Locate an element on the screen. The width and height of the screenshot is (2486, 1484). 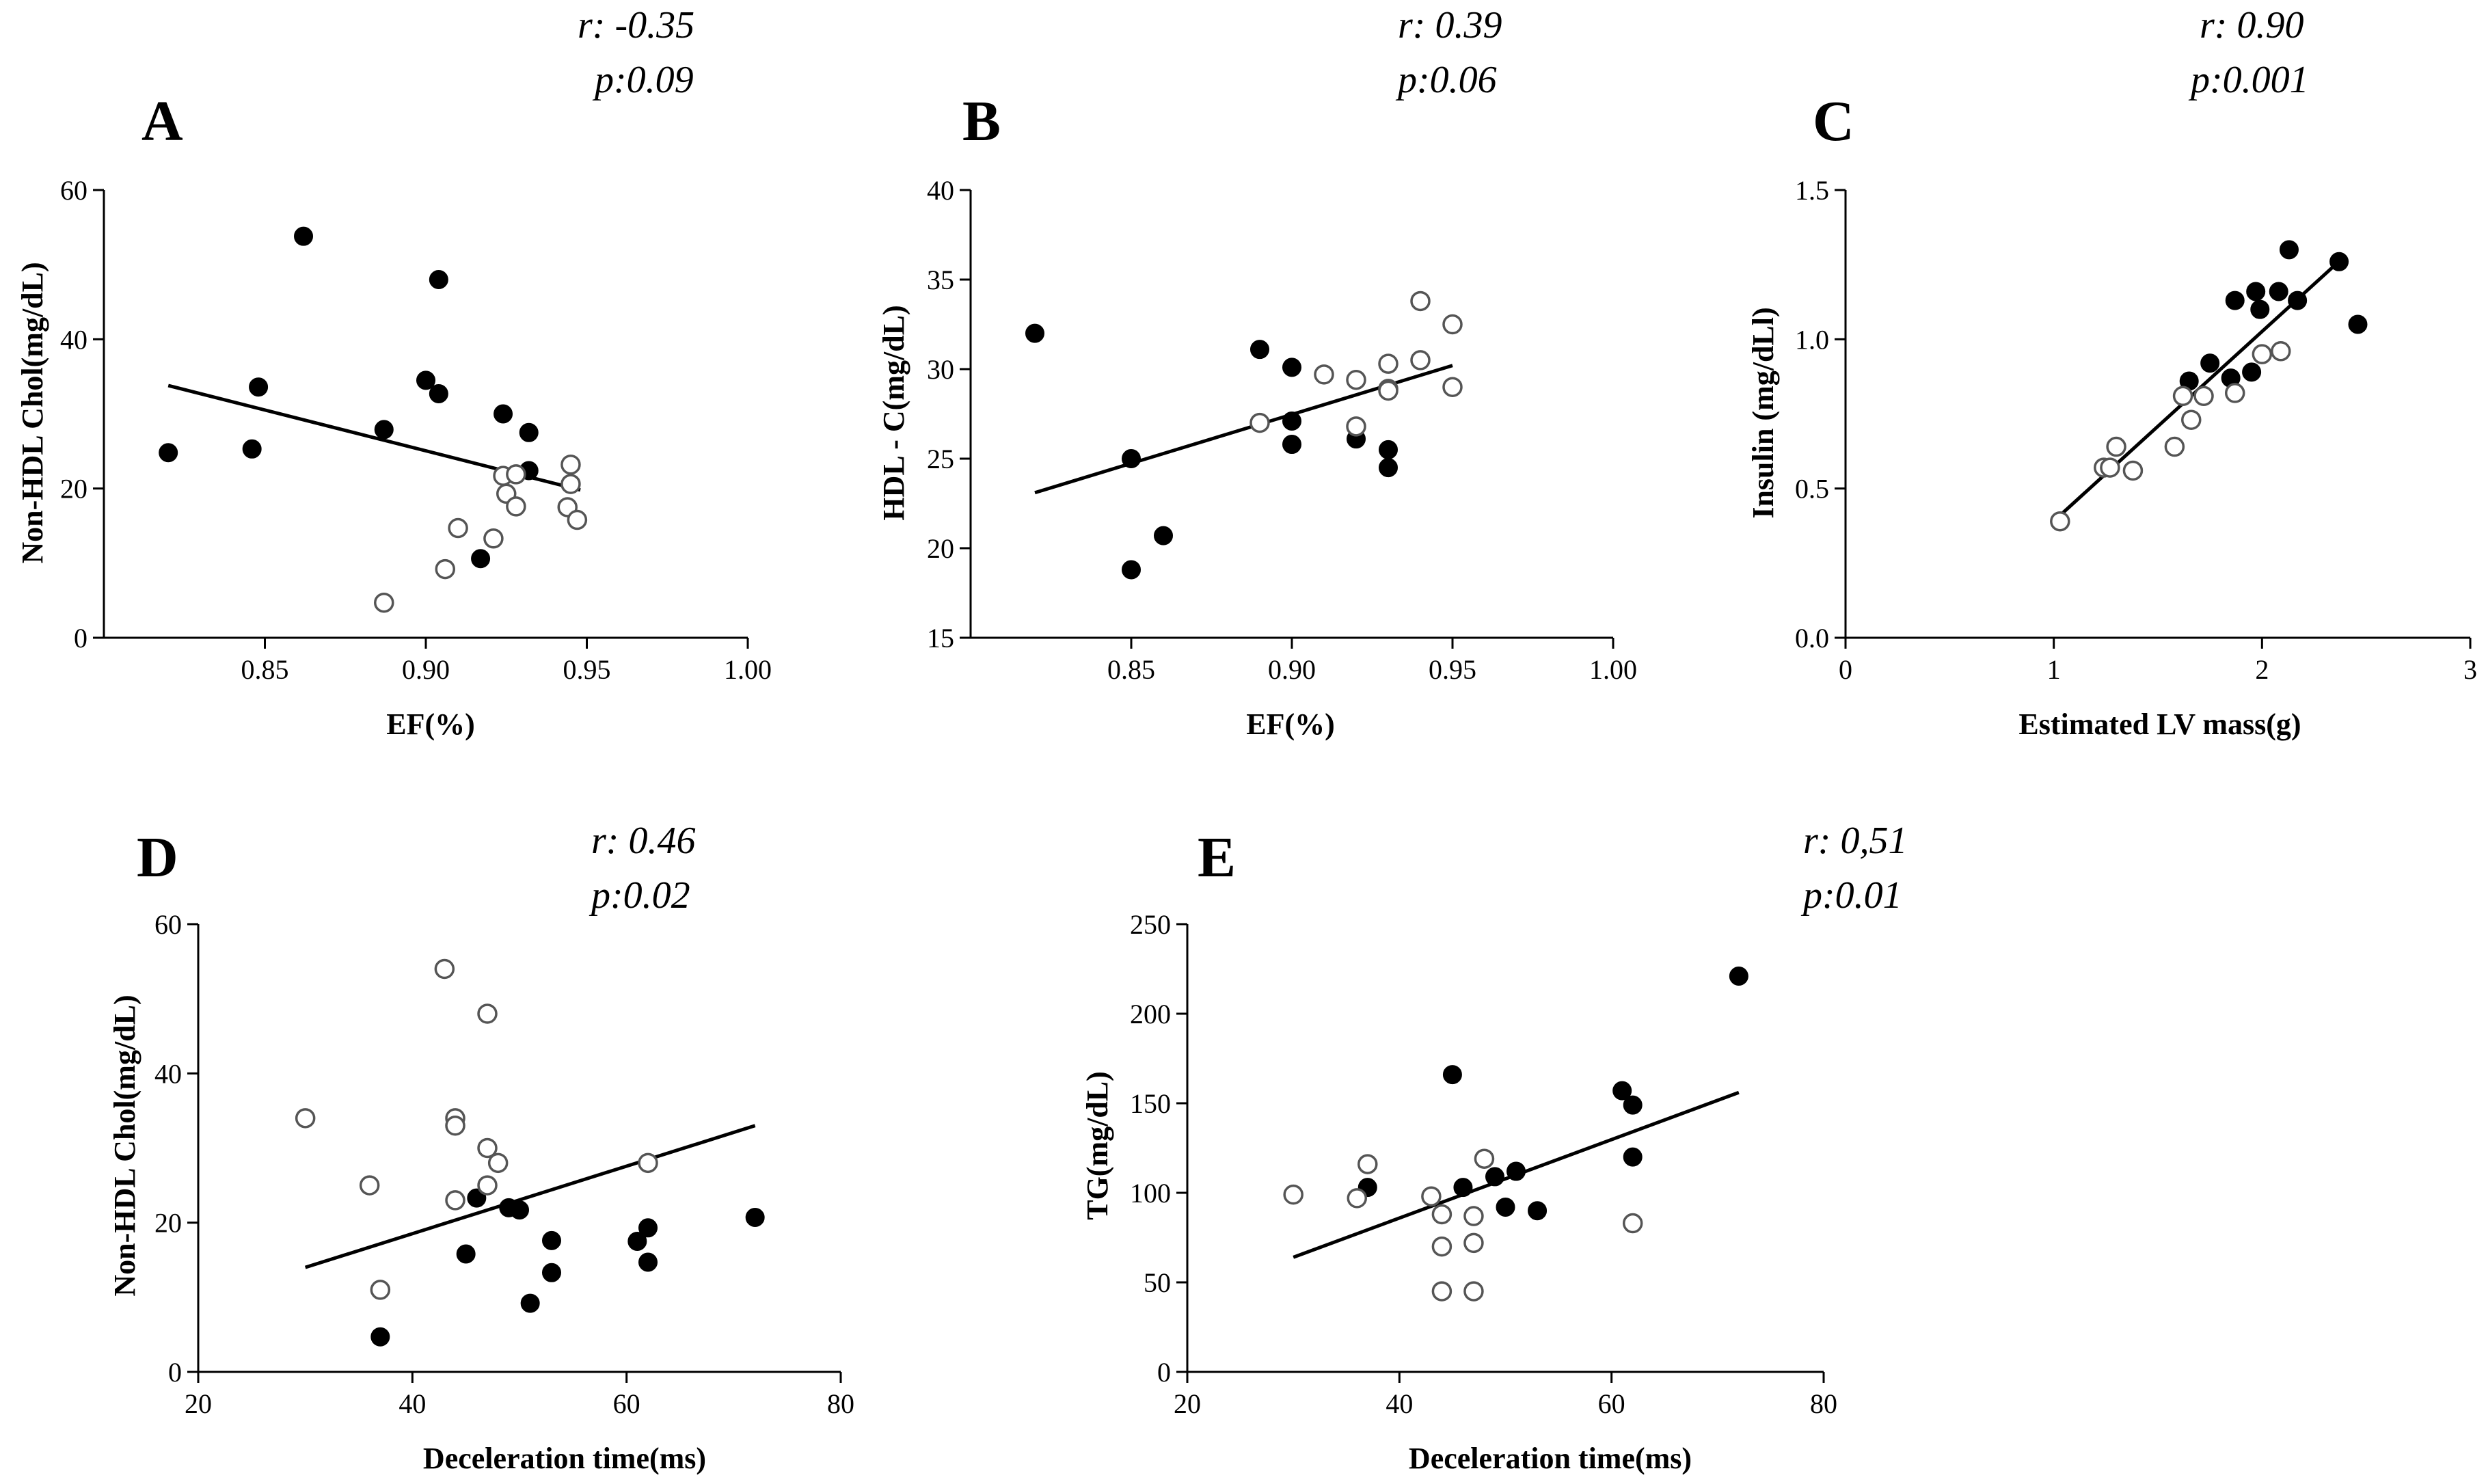
panel-a-x-tick-label: 0.90 is located at coordinates (426, 670).